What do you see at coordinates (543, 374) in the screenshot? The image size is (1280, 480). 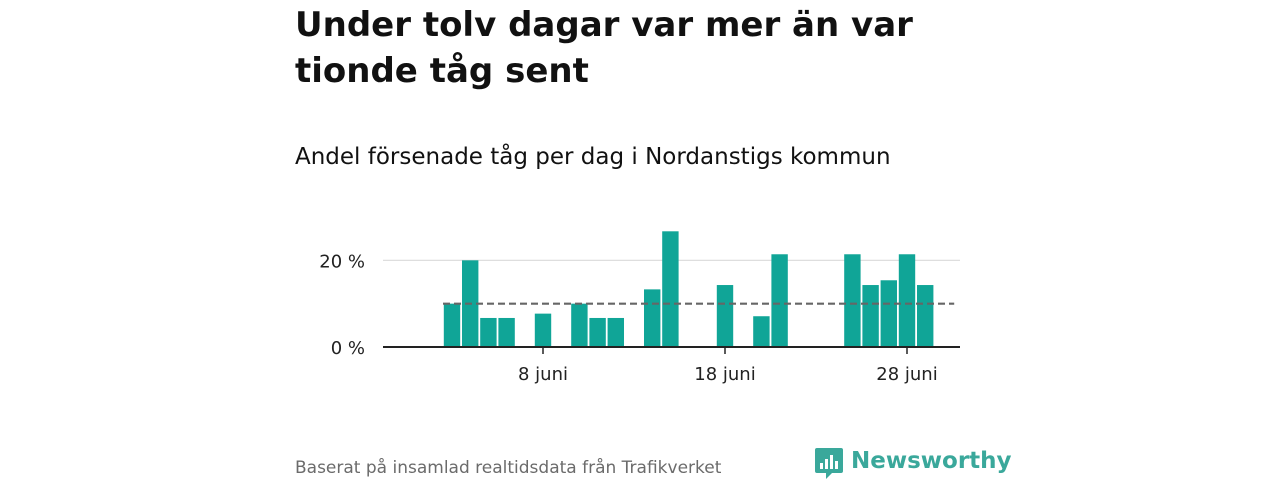 I see `x-tick-label: 8 juni` at bounding box center [543, 374].